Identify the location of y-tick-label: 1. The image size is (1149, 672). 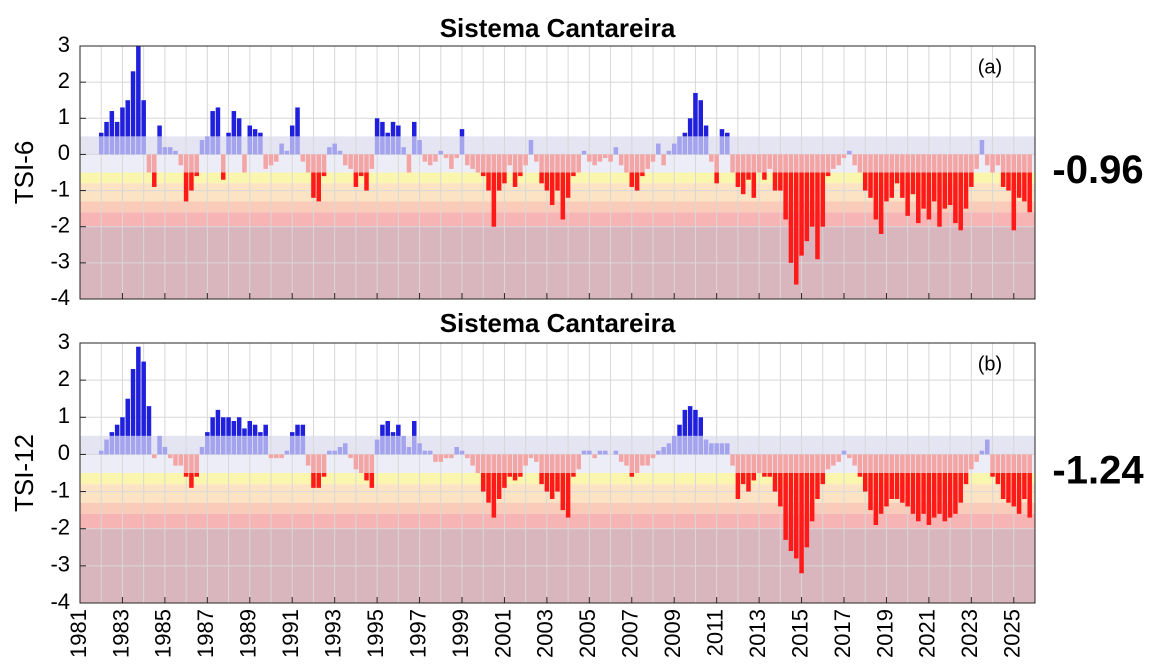
(64, 415).